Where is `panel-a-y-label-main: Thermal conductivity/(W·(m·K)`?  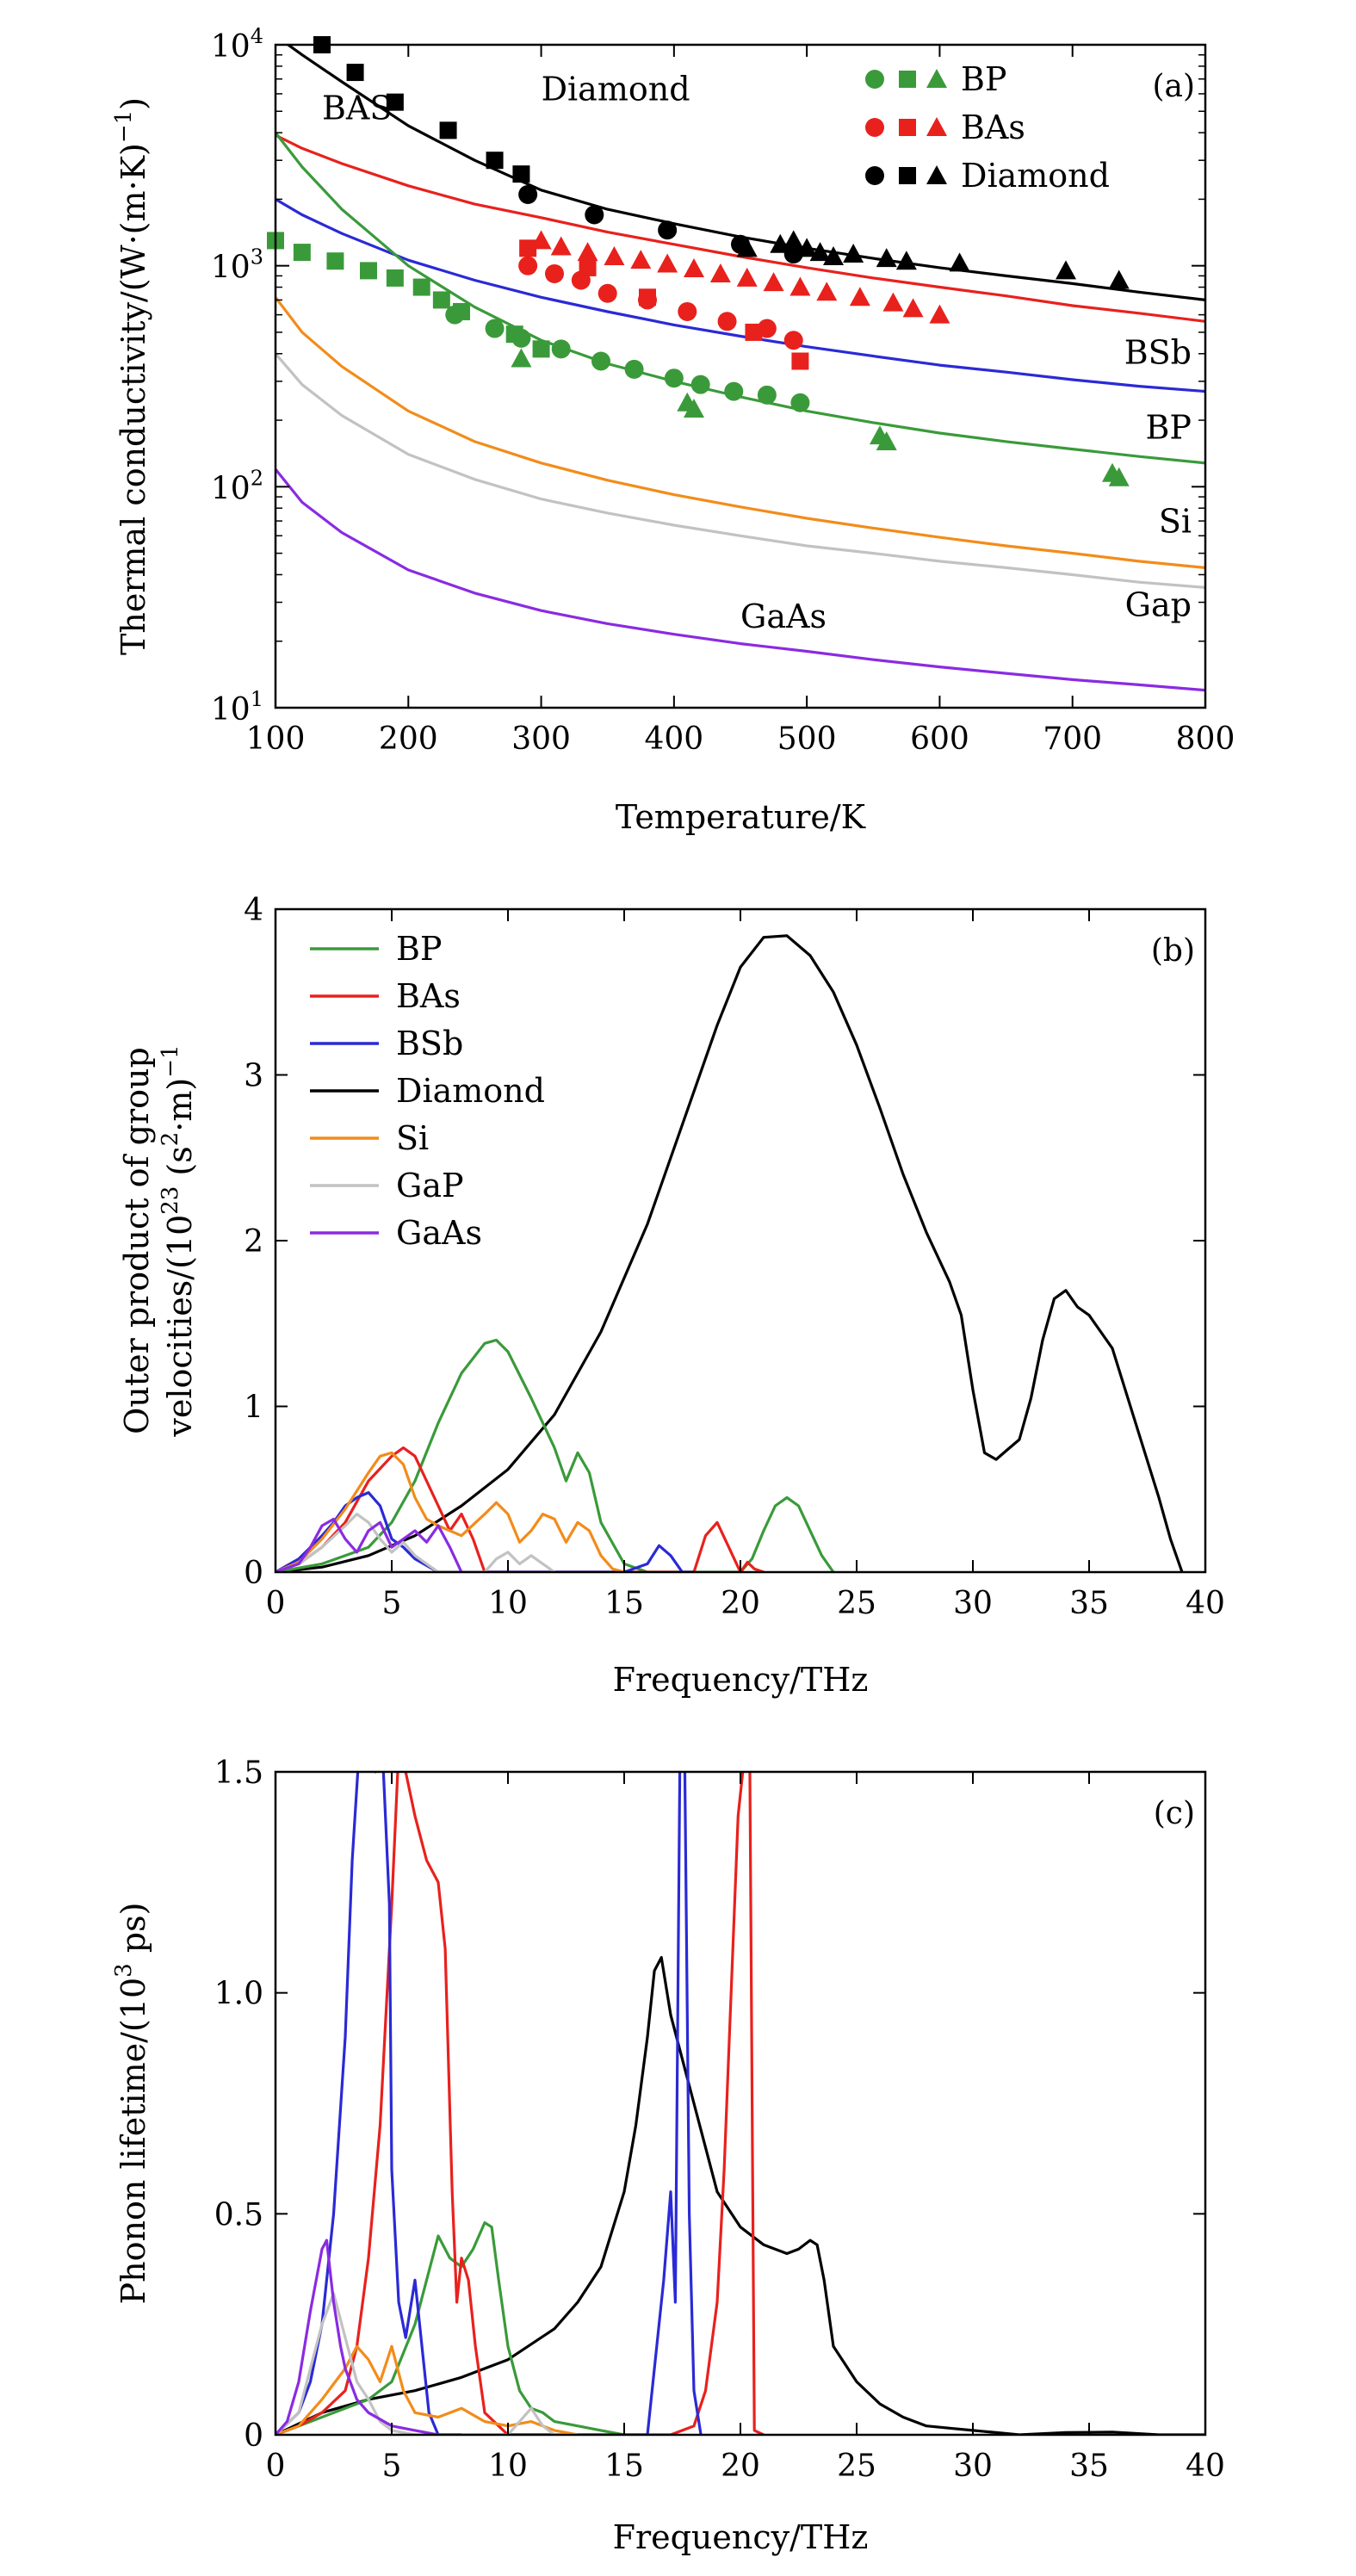
panel-a-y-label-main: Thermal conductivity/(W·(m·K) is located at coordinates (133, 399).